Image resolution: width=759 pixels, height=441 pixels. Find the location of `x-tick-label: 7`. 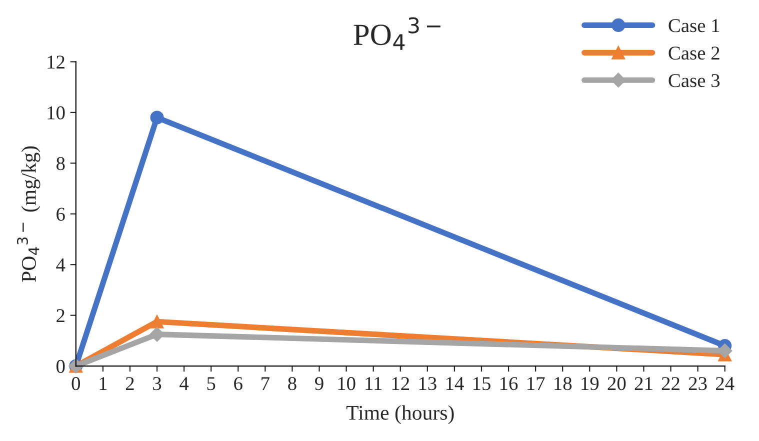

x-tick-label: 7 is located at coordinates (266, 383).